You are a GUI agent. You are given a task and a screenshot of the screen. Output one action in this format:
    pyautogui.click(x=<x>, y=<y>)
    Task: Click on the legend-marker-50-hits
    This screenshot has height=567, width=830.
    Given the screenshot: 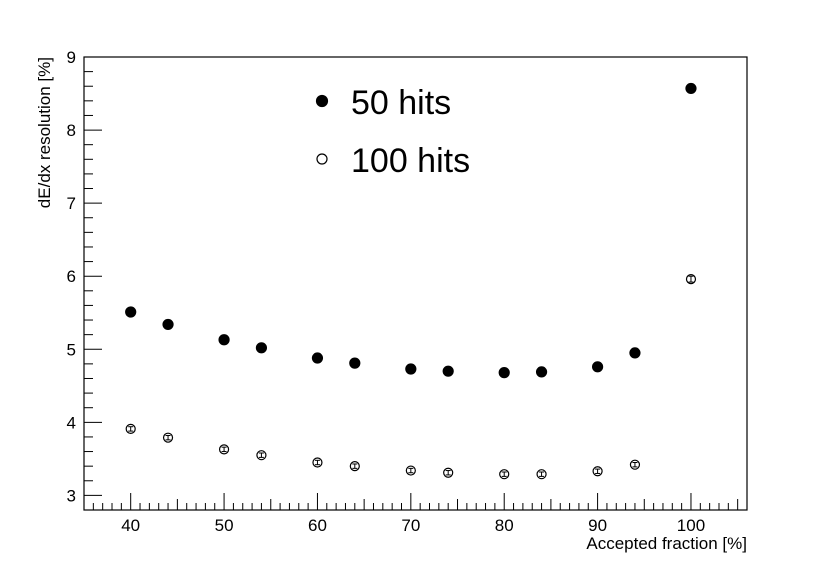 What is the action you would take?
    pyautogui.click(x=322, y=101)
    